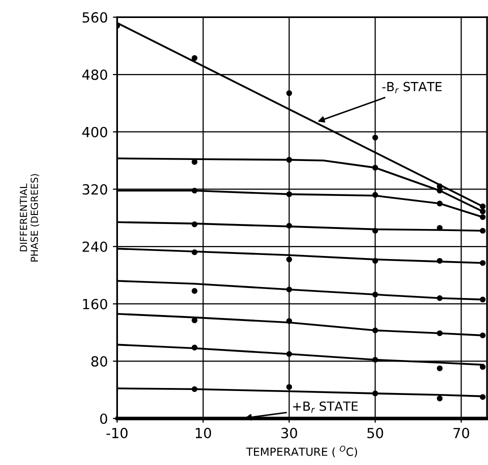  What do you see at coordinates (30, 218) in the screenshot?
I see `y-axis-title: DIFFERENTIAL PHASE (DEGREES)` at bounding box center [30, 218].